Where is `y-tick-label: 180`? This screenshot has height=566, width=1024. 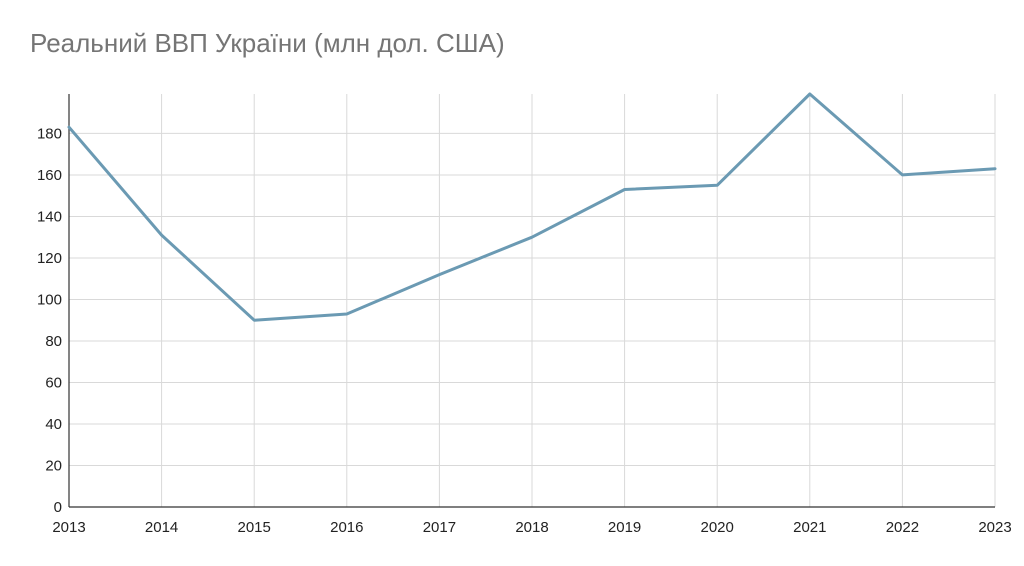 y-tick-label: 180 is located at coordinates (49, 133).